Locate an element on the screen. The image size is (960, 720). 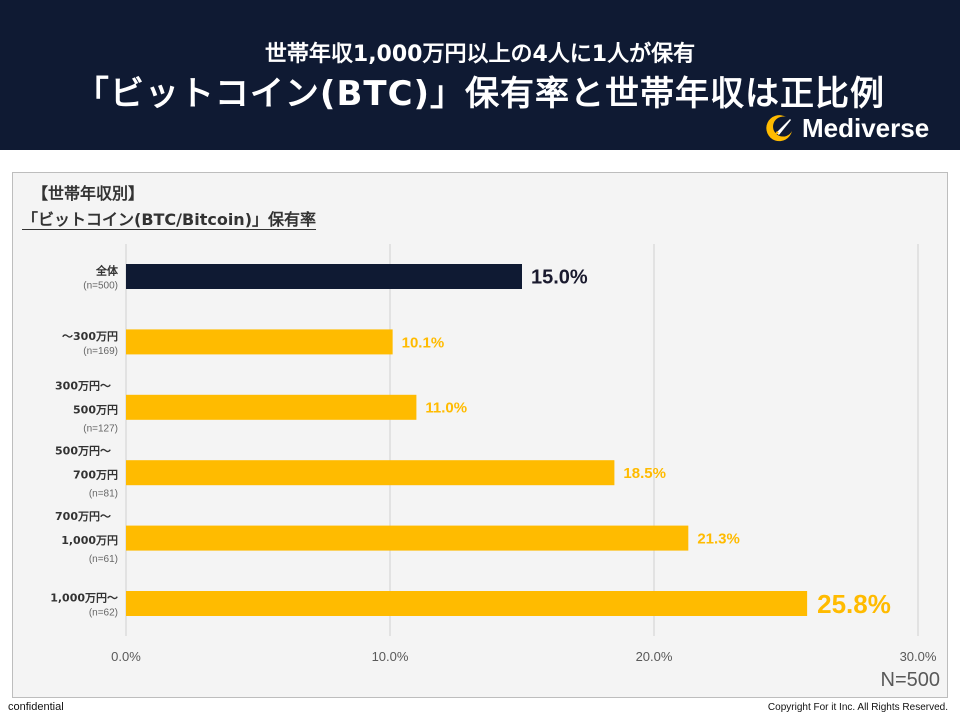
data-label: 11.0% is located at coordinates (446, 408).